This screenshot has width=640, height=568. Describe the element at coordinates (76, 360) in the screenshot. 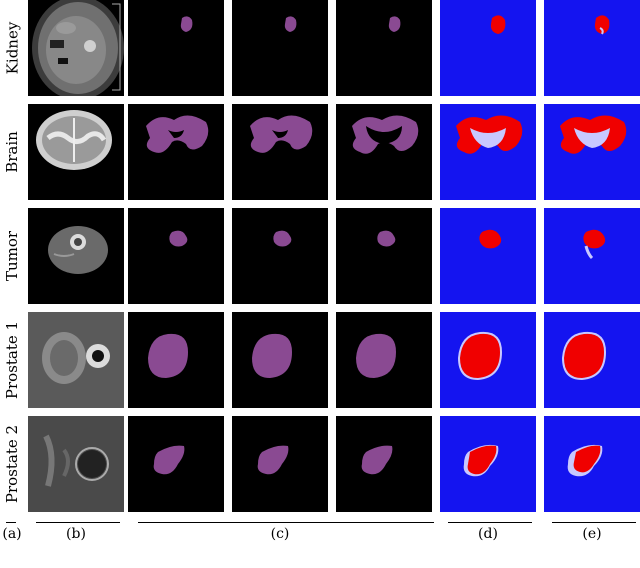

I see `prostate-1-input-image` at that location.